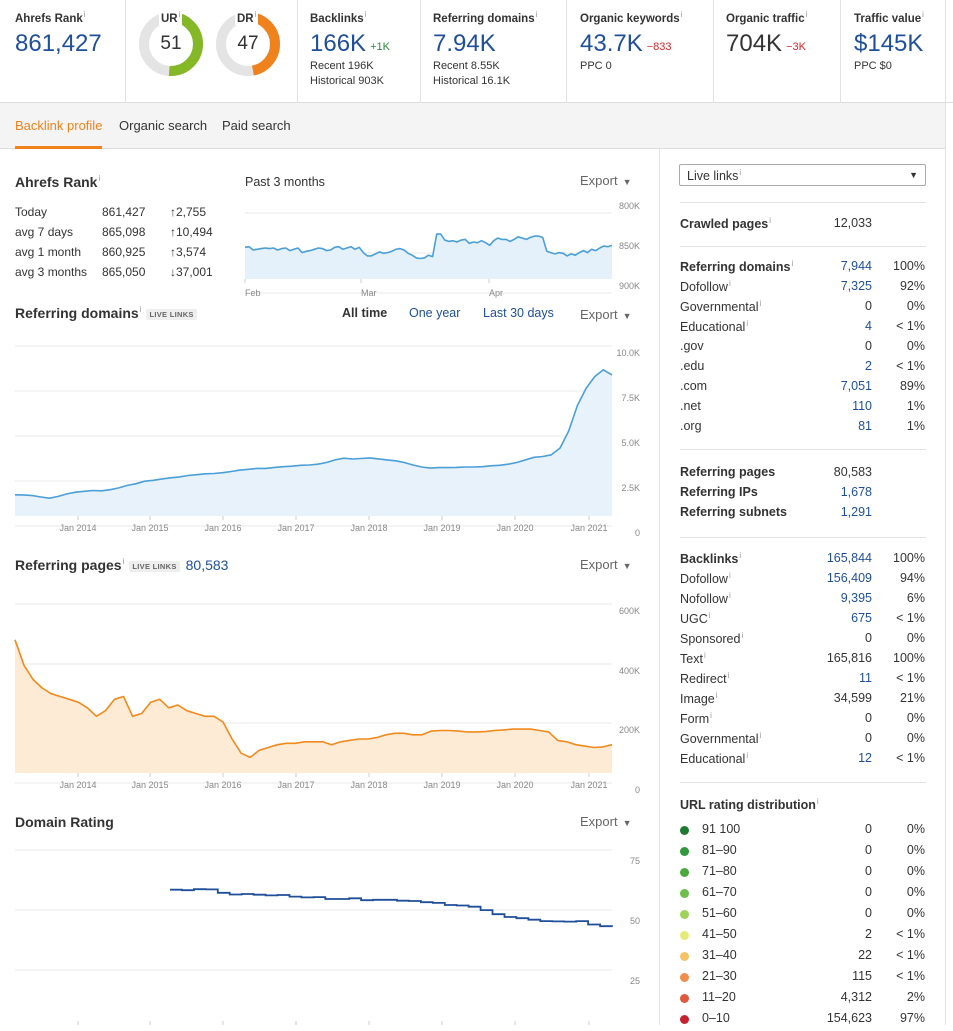  Describe the element at coordinates (865, 955) in the screenshot. I see `stat-value: 22` at that location.